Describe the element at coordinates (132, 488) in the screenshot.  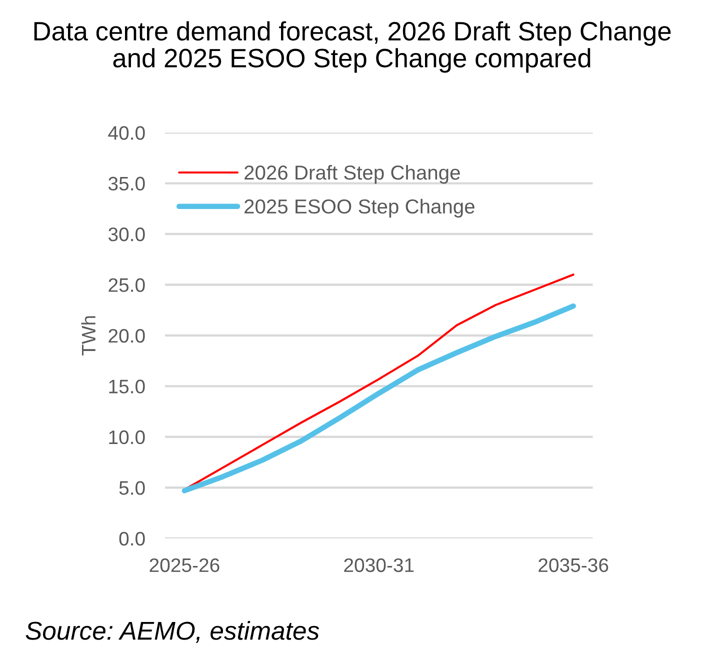
I see `y-tick-label: 5.0` at that location.